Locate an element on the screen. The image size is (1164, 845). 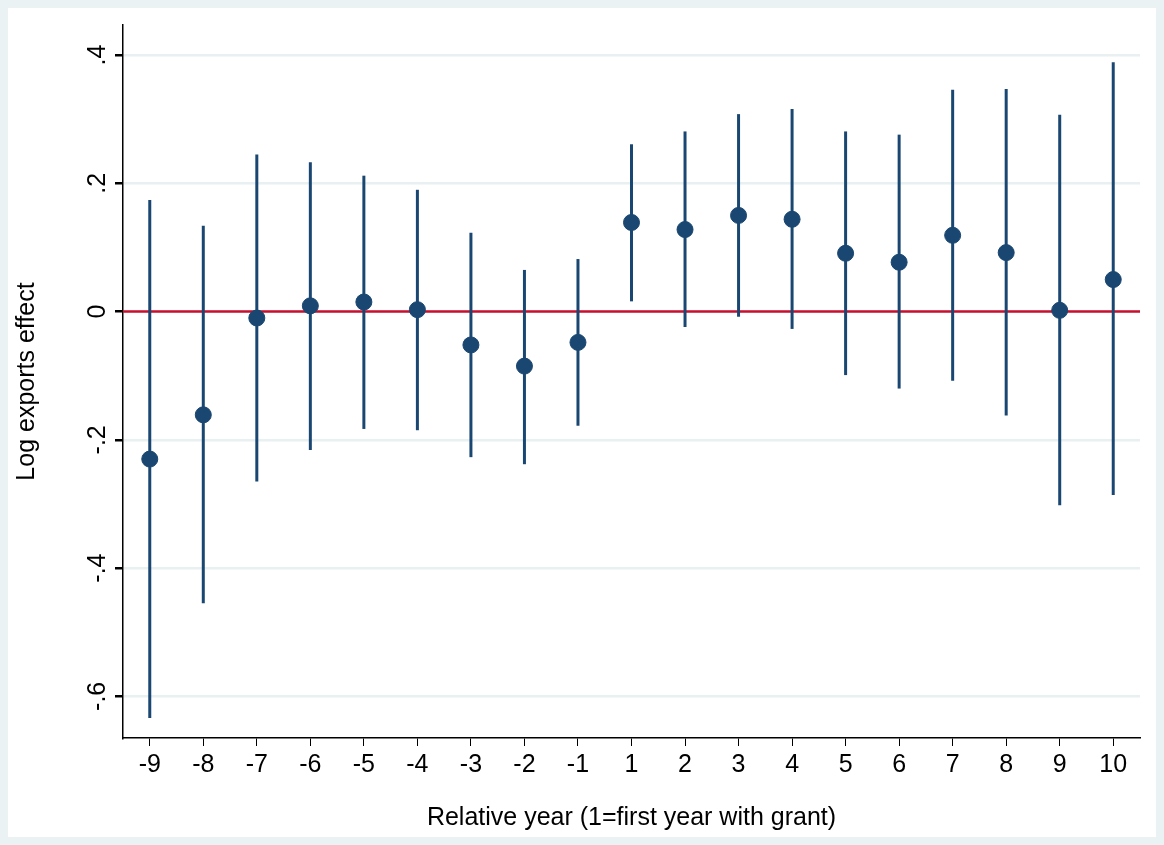
x-tick-label: -3 is located at coordinates (471, 762).